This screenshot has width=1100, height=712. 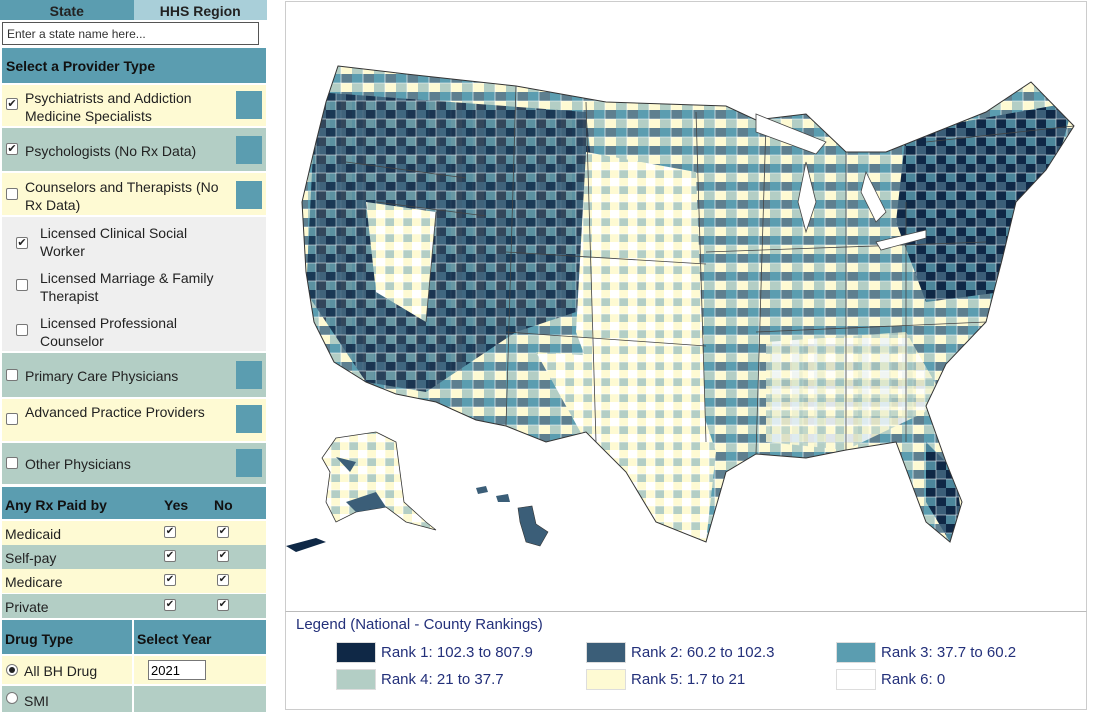 What do you see at coordinates (949, 652) in the screenshot?
I see `legend-label: Rank 3: 37.7 to 60.2` at bounding box center [949, 652].